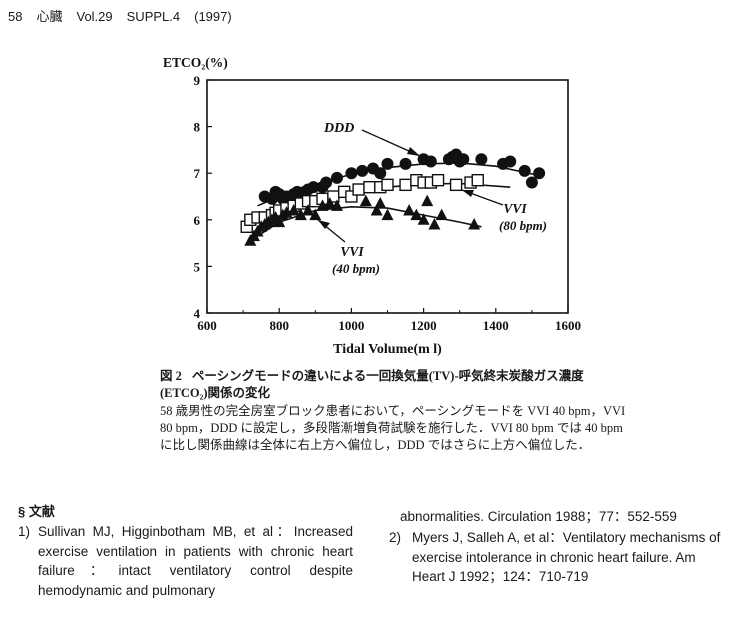  Describe the element at coordinates (515, 208) in the screenshot. I see `annotation-vvi80: VVI` at that location.